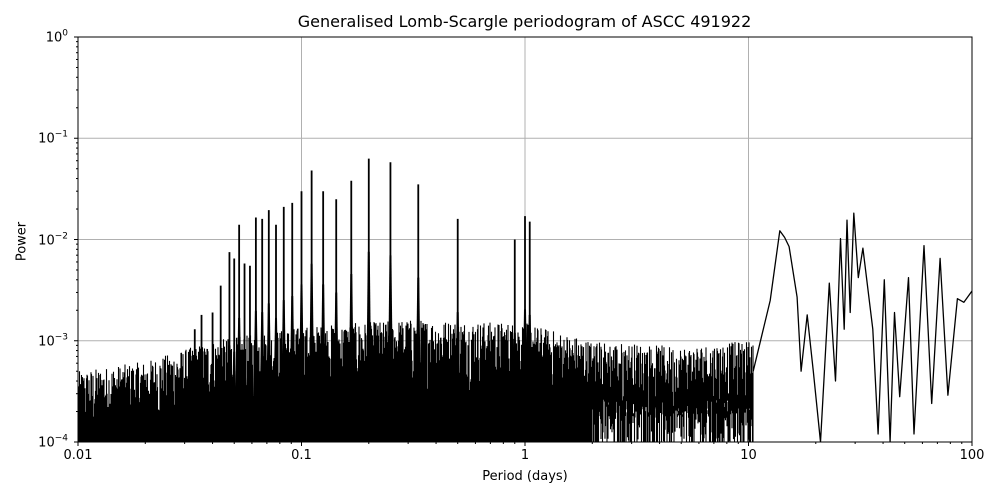 The image size is (1000, 500). Describe the element at coordinates (53, 341) in the screenshot. I see `y-tick-label: 10⁻³` at that location.